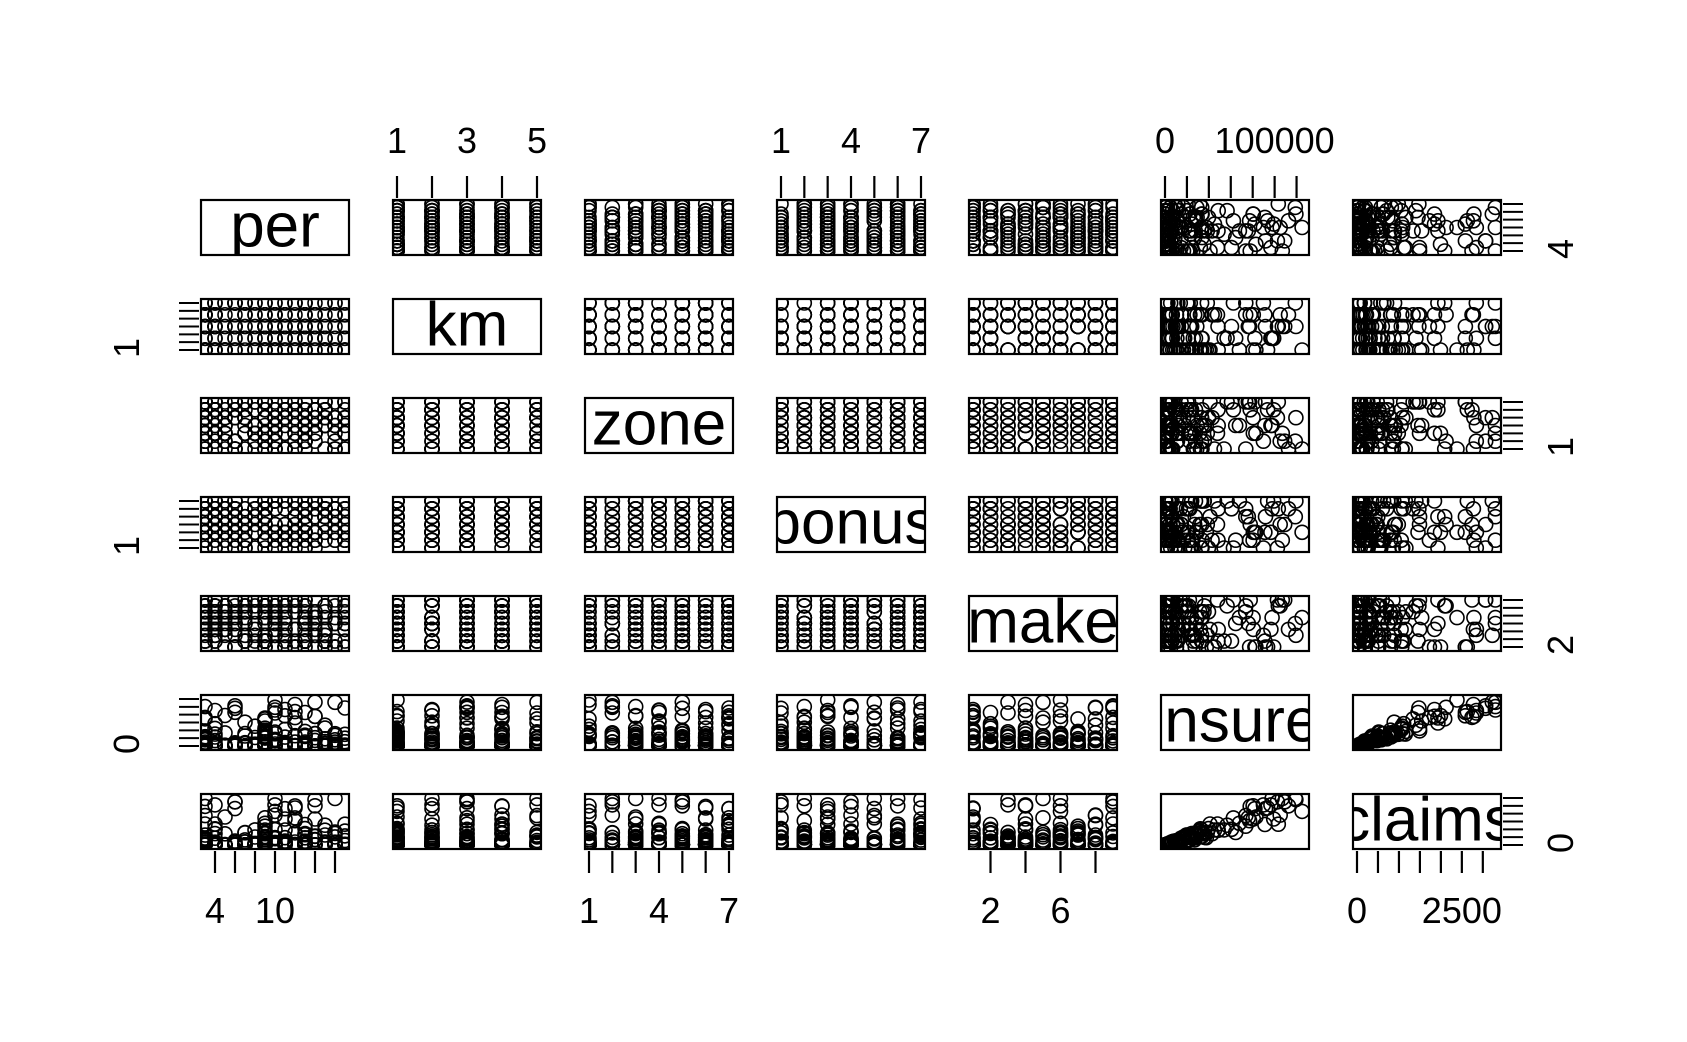  Describe the element at coordinates (851, 326) in the screenshot. I see `panel-km-vs-bonus` at that location.